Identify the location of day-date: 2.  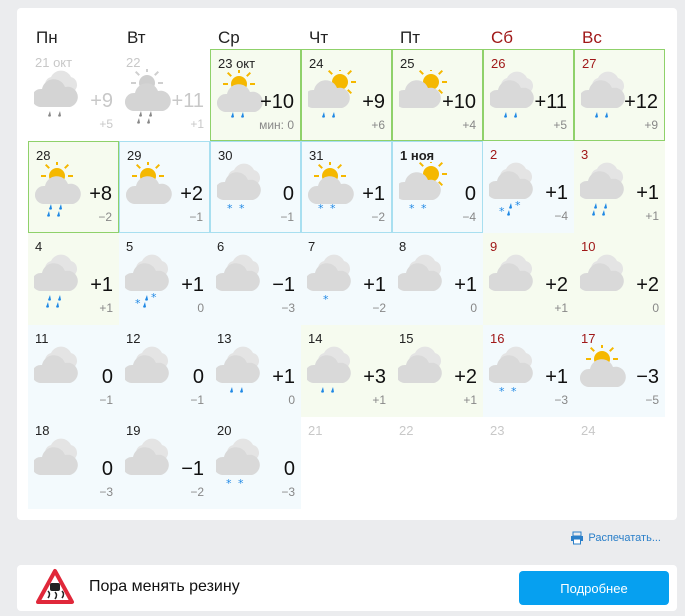
(494, 154).